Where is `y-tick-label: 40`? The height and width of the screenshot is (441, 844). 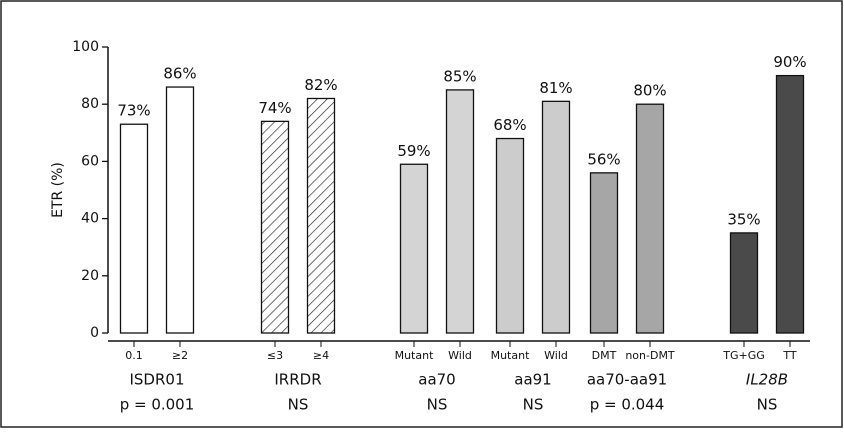
y-tick-label: 40 is located at coordinates (90, 219).